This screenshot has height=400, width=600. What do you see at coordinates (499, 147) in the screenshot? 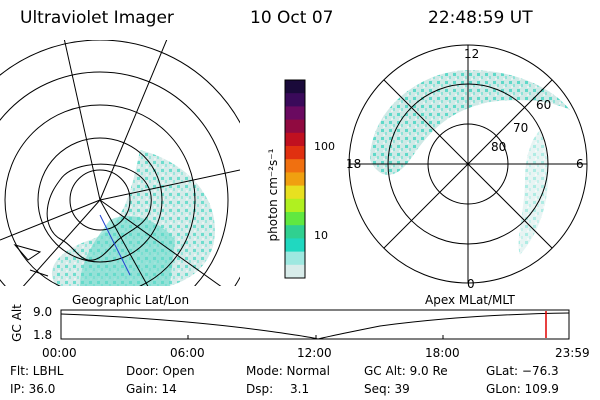
I see `mlat-label-80: 80` at bounding box center [499, 147].